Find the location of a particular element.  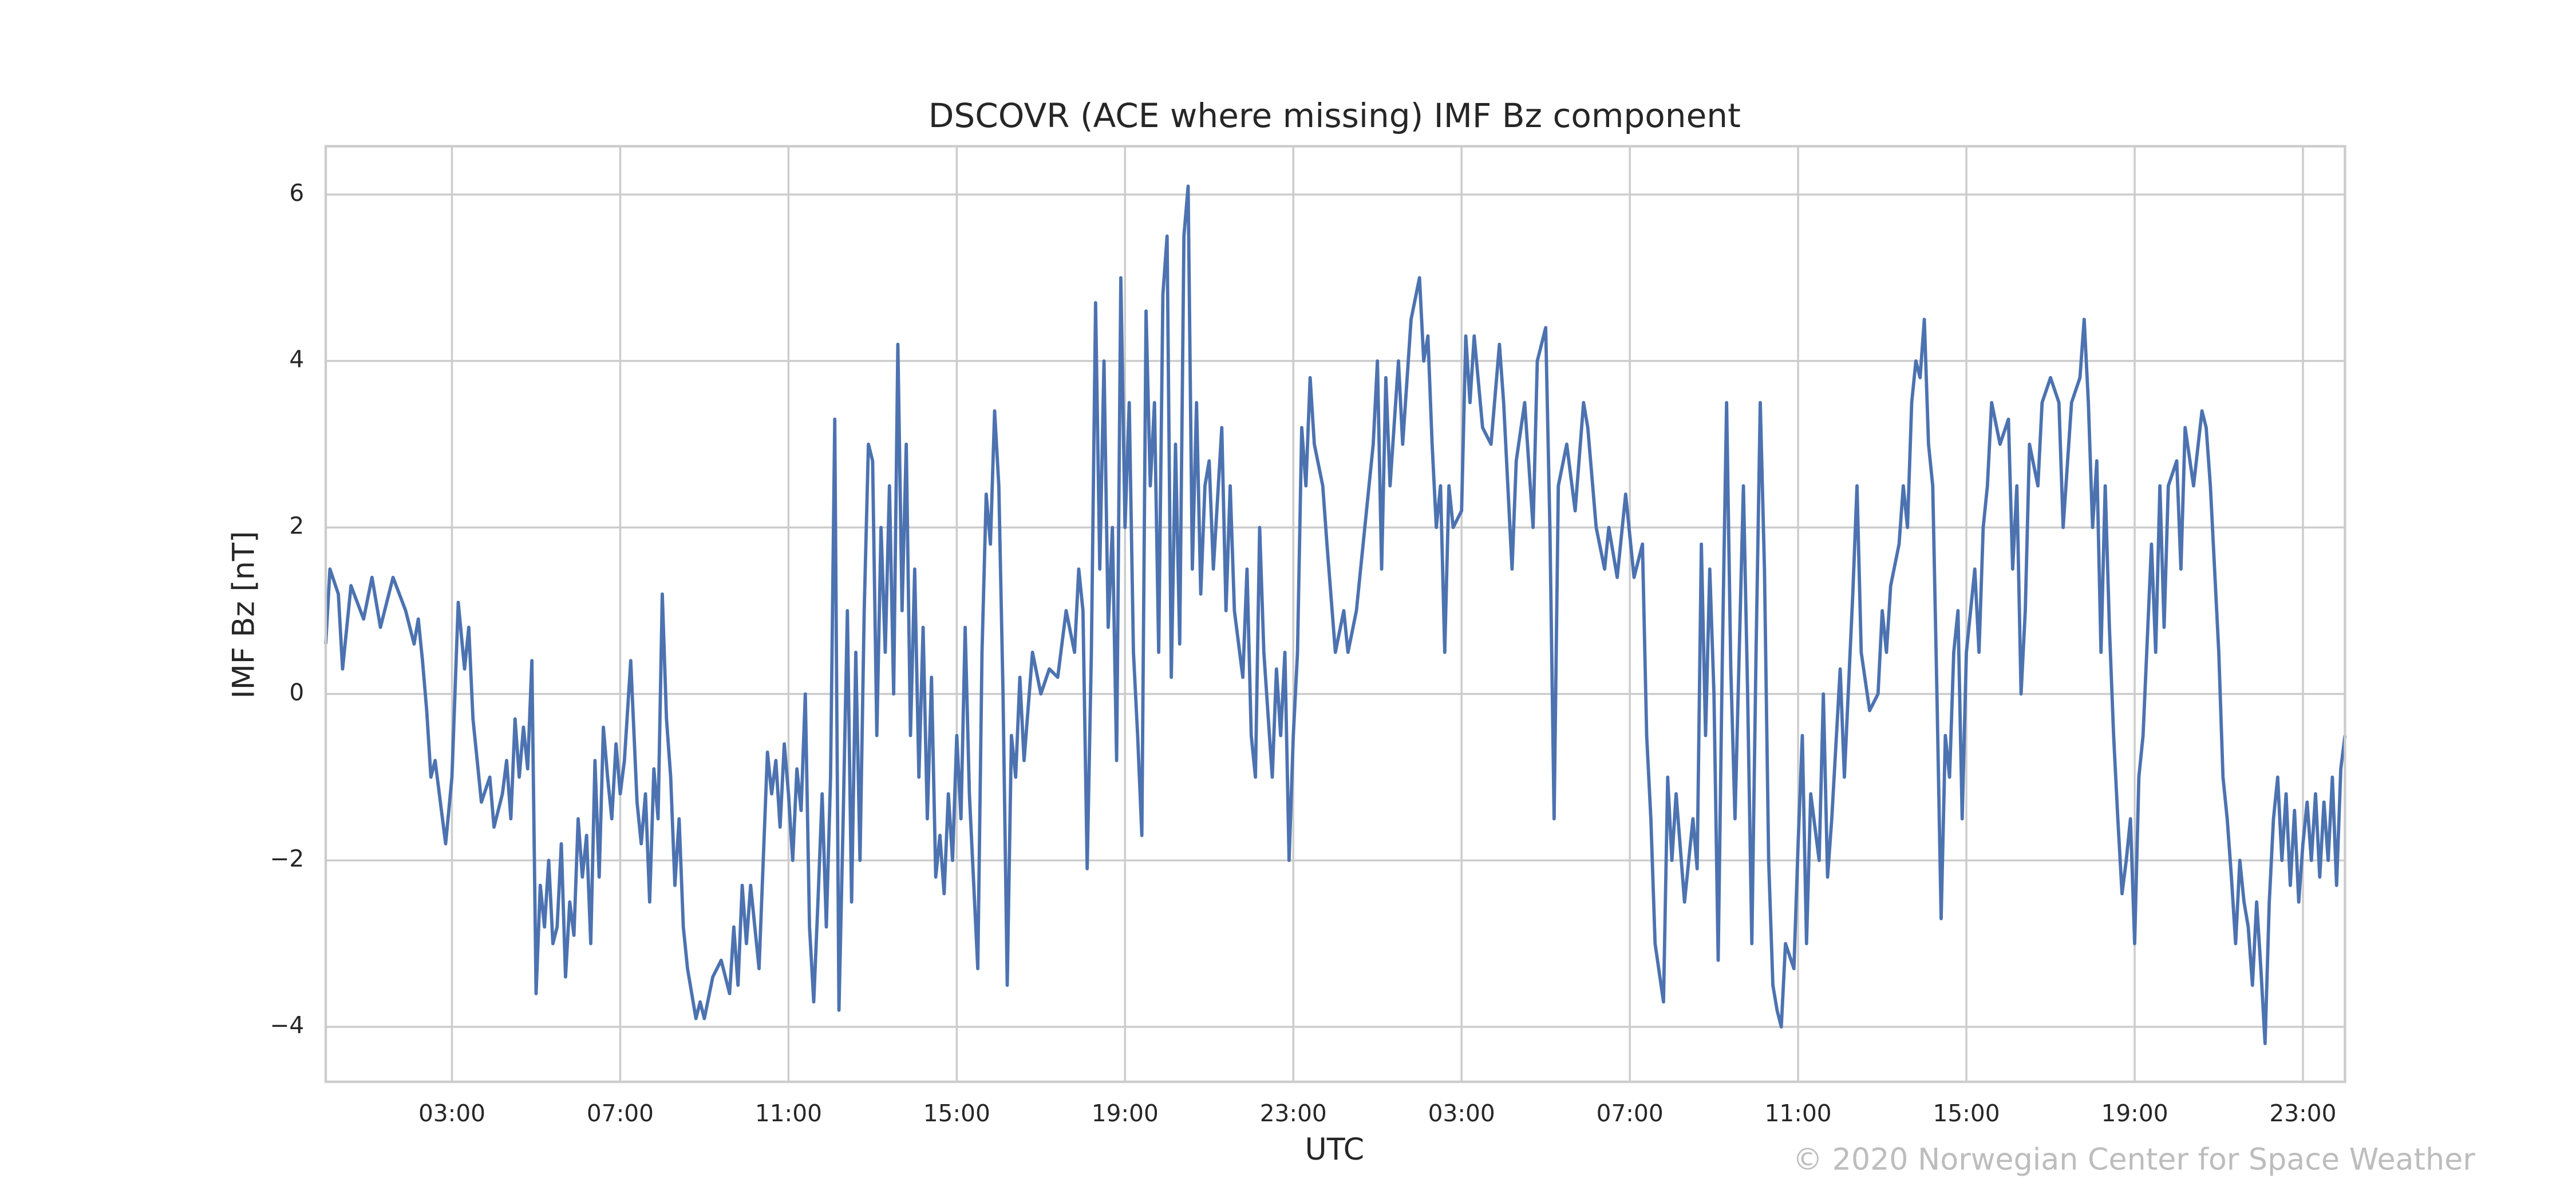

y-tick-label: 0 is located at coordinates (296, 692).